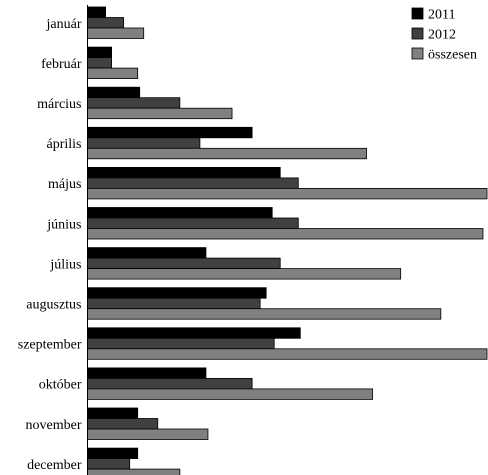  Describe the element at coordinates (65, 264) in the screenshot. I see `category-label: július` at that location.